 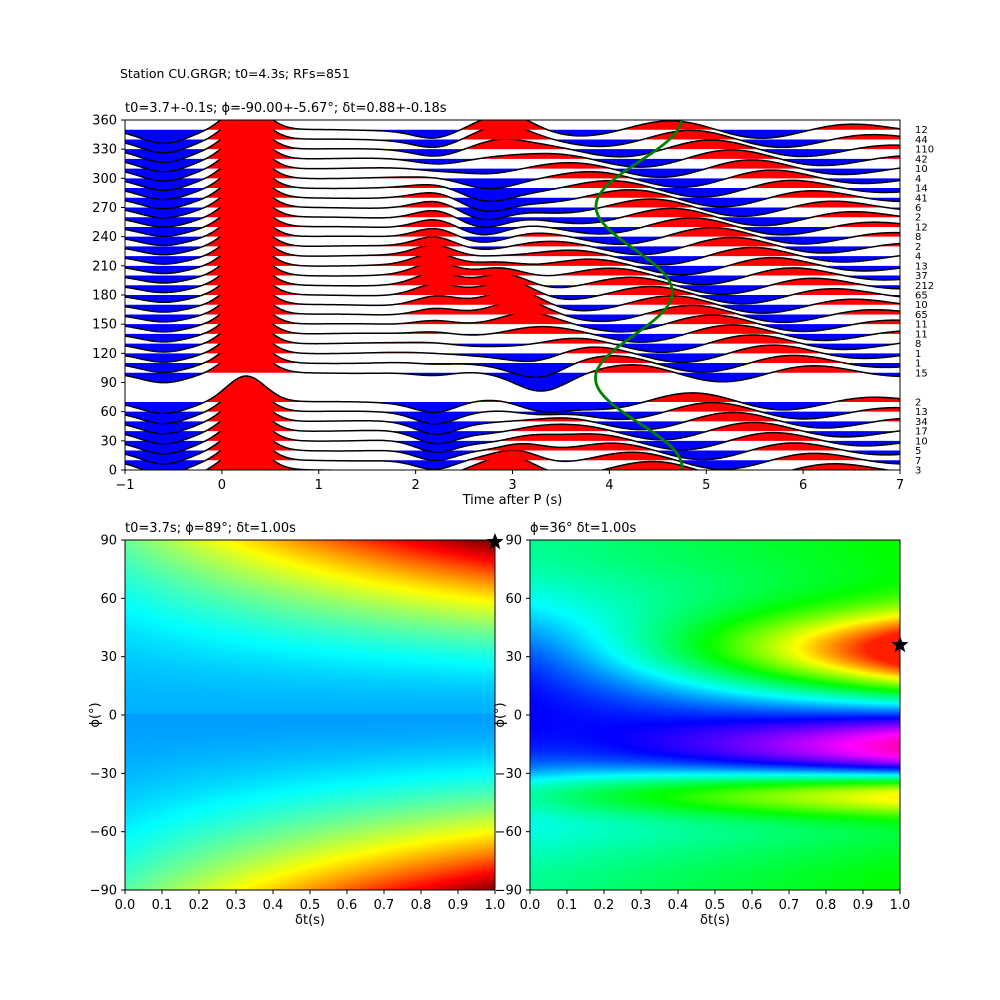 I want to click on bin-count-label: 44, so click(x=921, y=140).